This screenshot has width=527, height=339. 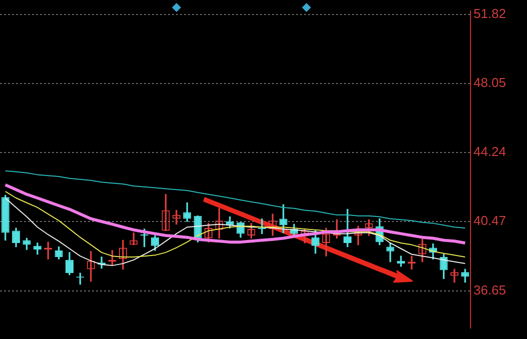 I want to click on y-tick-label: 48.05, so click(x=489, y=82).